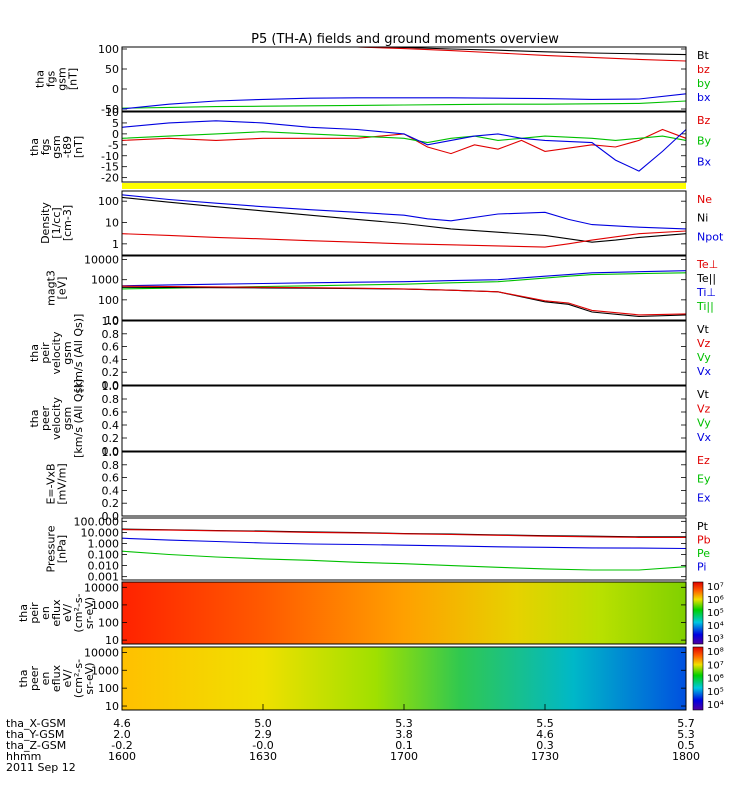 This screenshot has width=750, height=800. I want to click on legend-bx: bx, so click(704, 97).